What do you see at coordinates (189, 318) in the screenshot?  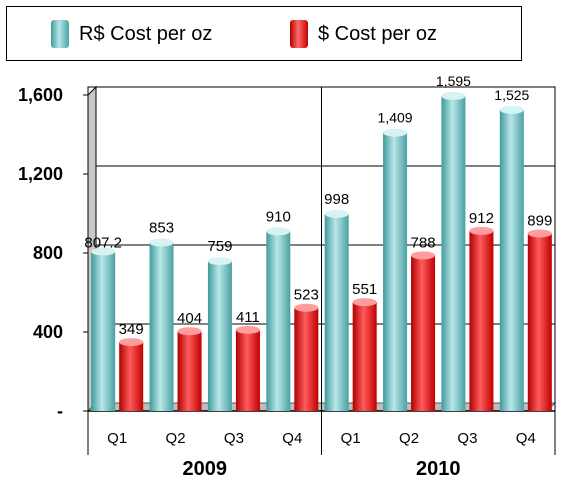 I see `data-label-usd-cost: 404` at bounding box center [189, 318].